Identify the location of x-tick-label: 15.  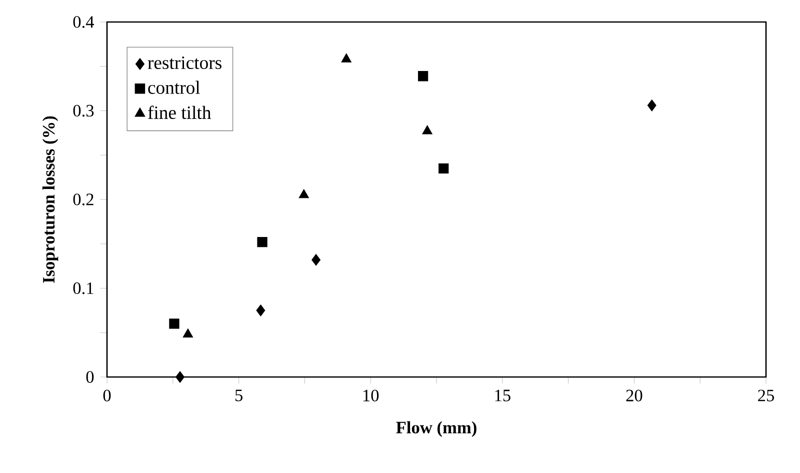
(502, 396).